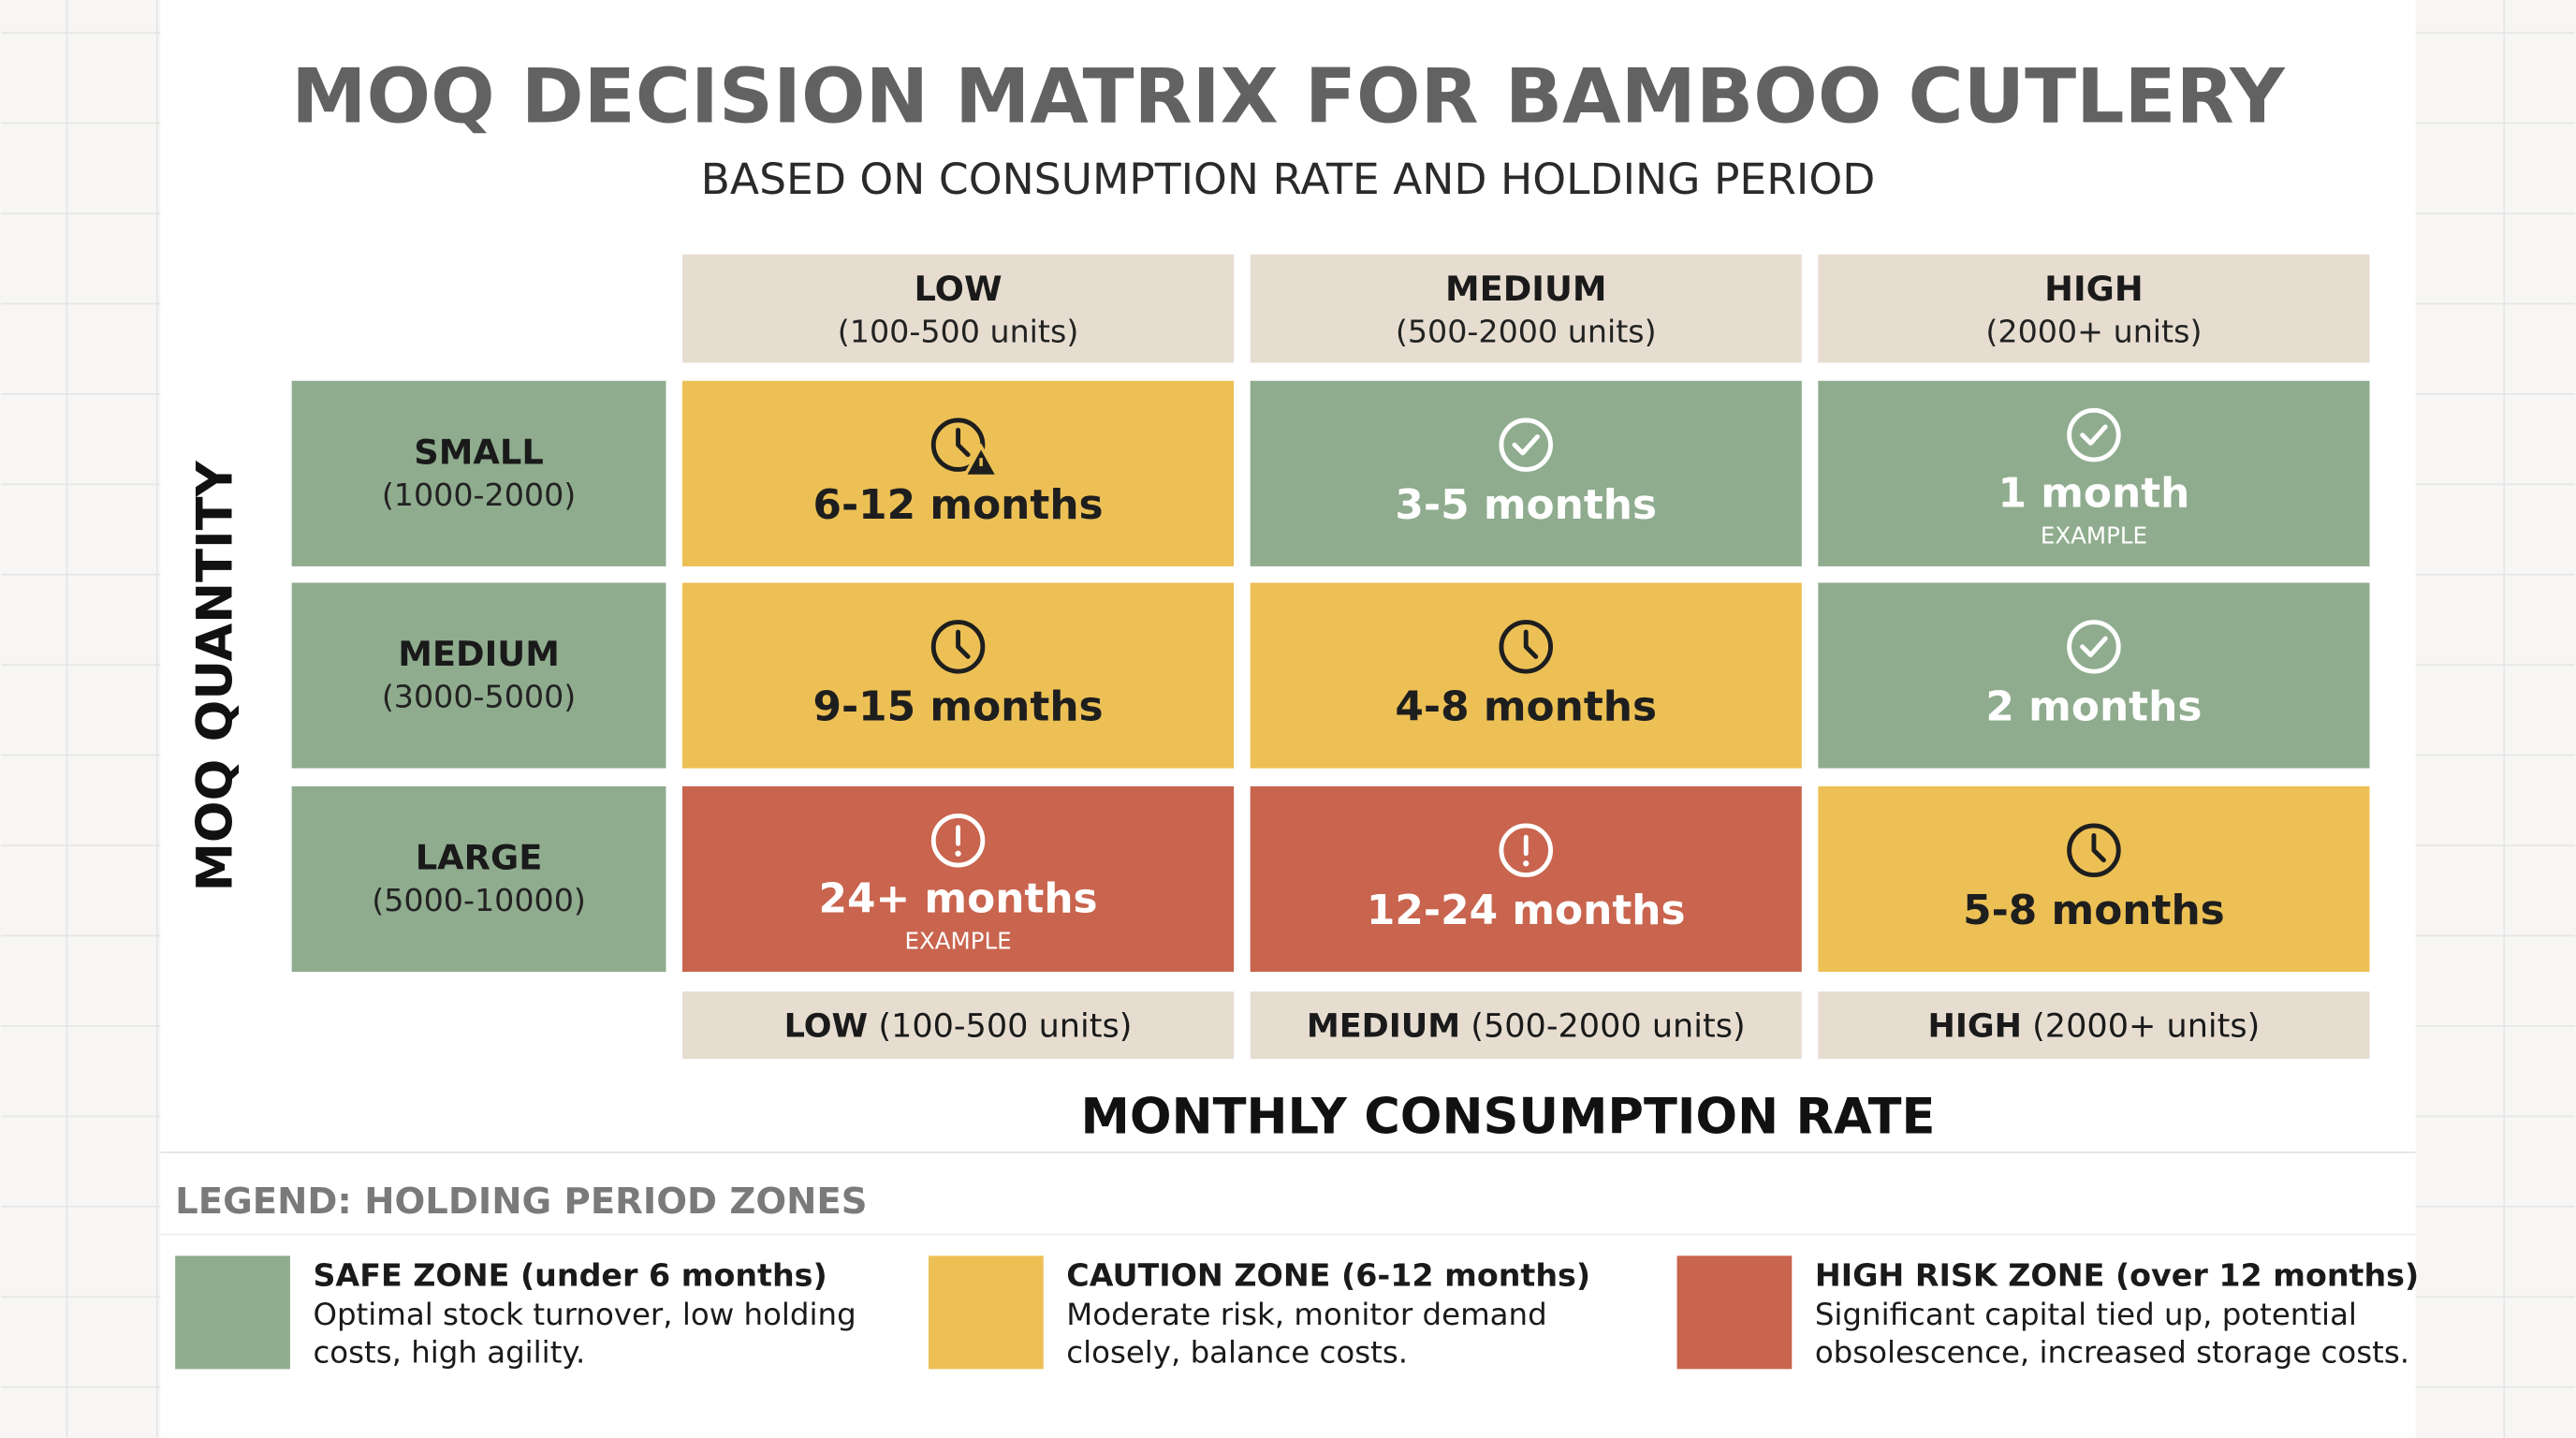 This screenshot has width=2576, height=1438. What do you see at coordinates (1306, 1314) in the screenshot?
I see `legend-zone-description: Moderate risk, monitor demand` at bounding box center [1306, 1314].